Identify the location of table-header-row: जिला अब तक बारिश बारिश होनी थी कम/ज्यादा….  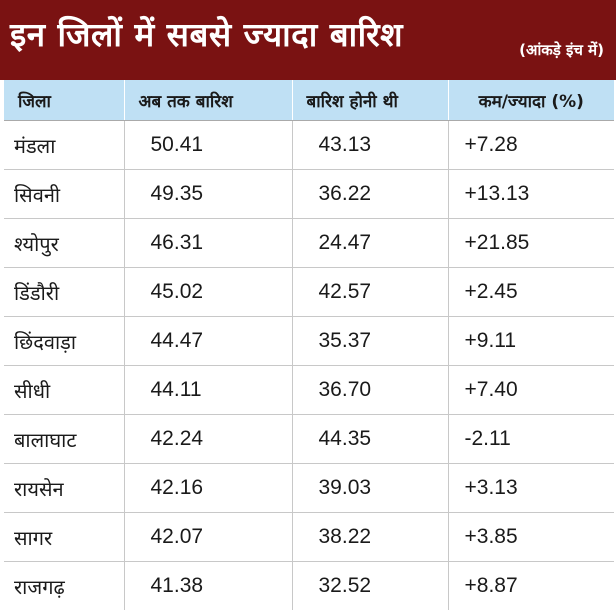
(309, 100).